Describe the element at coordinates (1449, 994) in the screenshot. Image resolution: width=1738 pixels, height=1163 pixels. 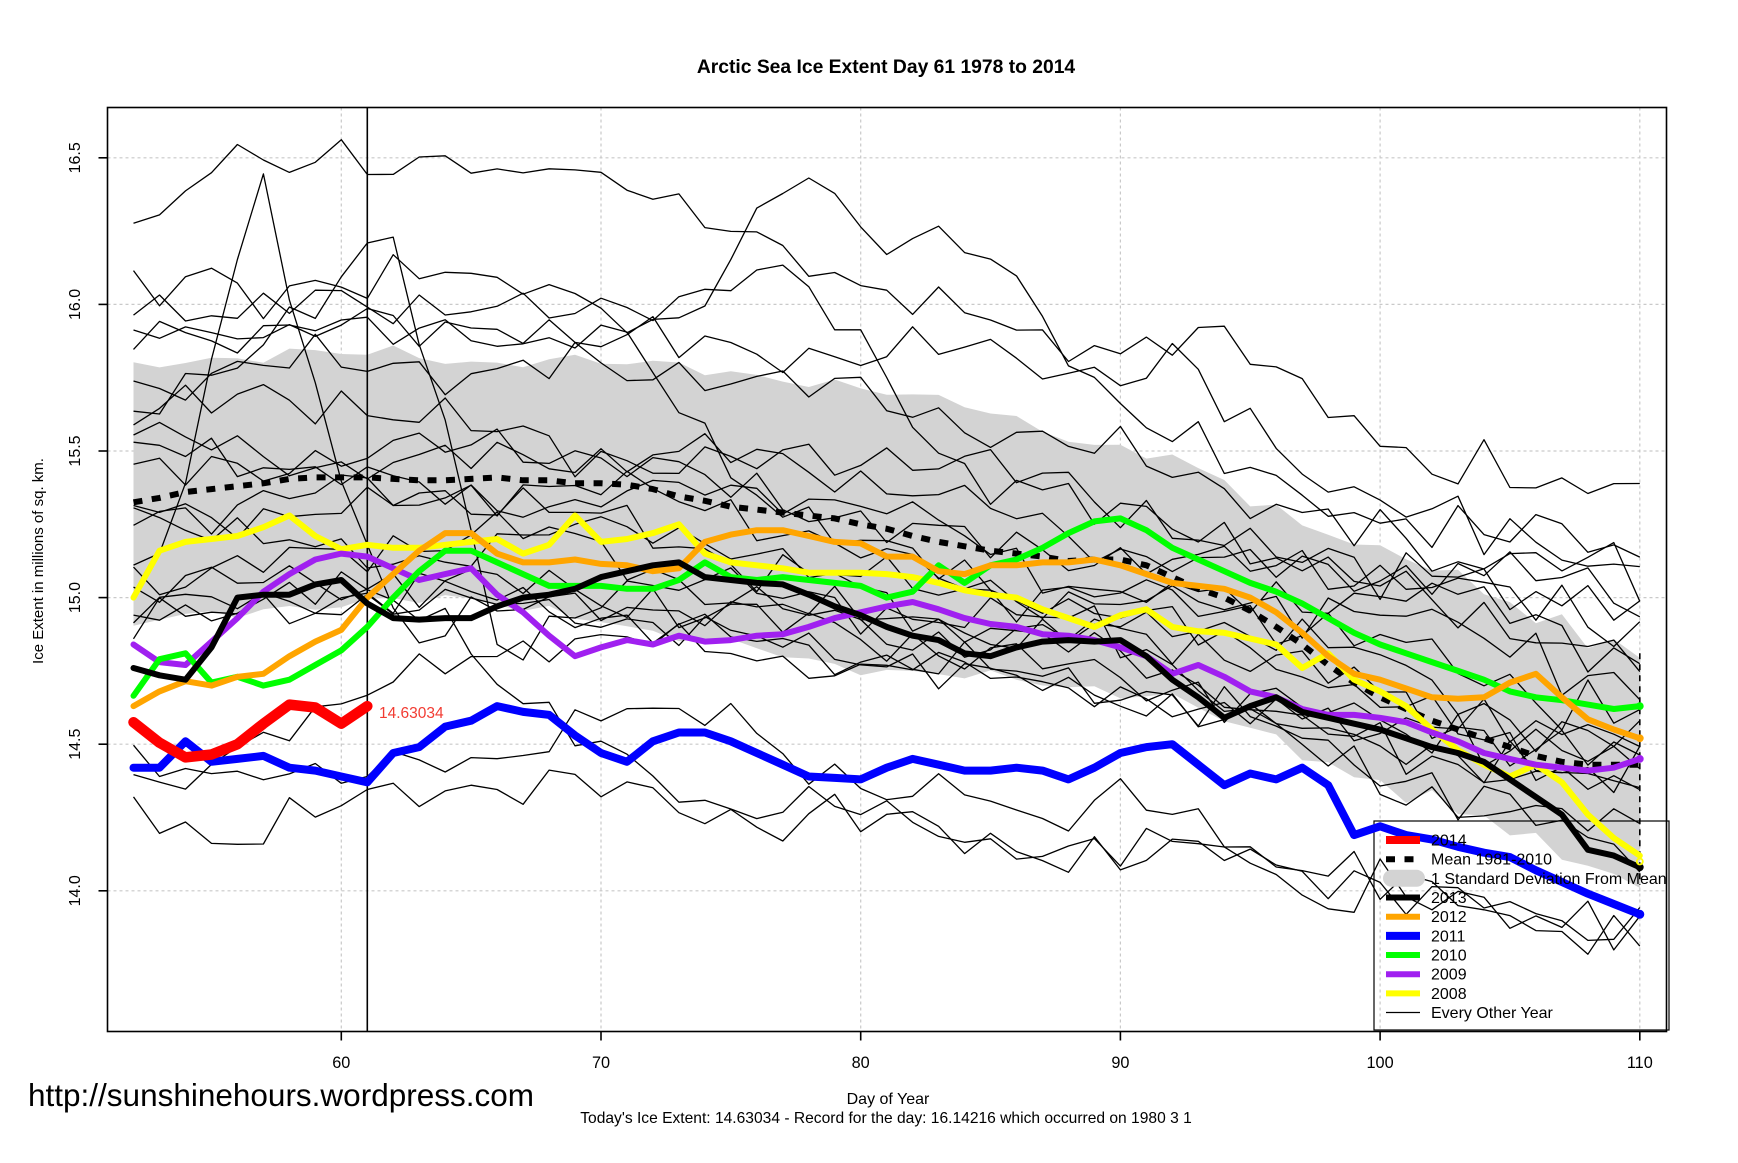
I see `svg-text: 2008` at that location.